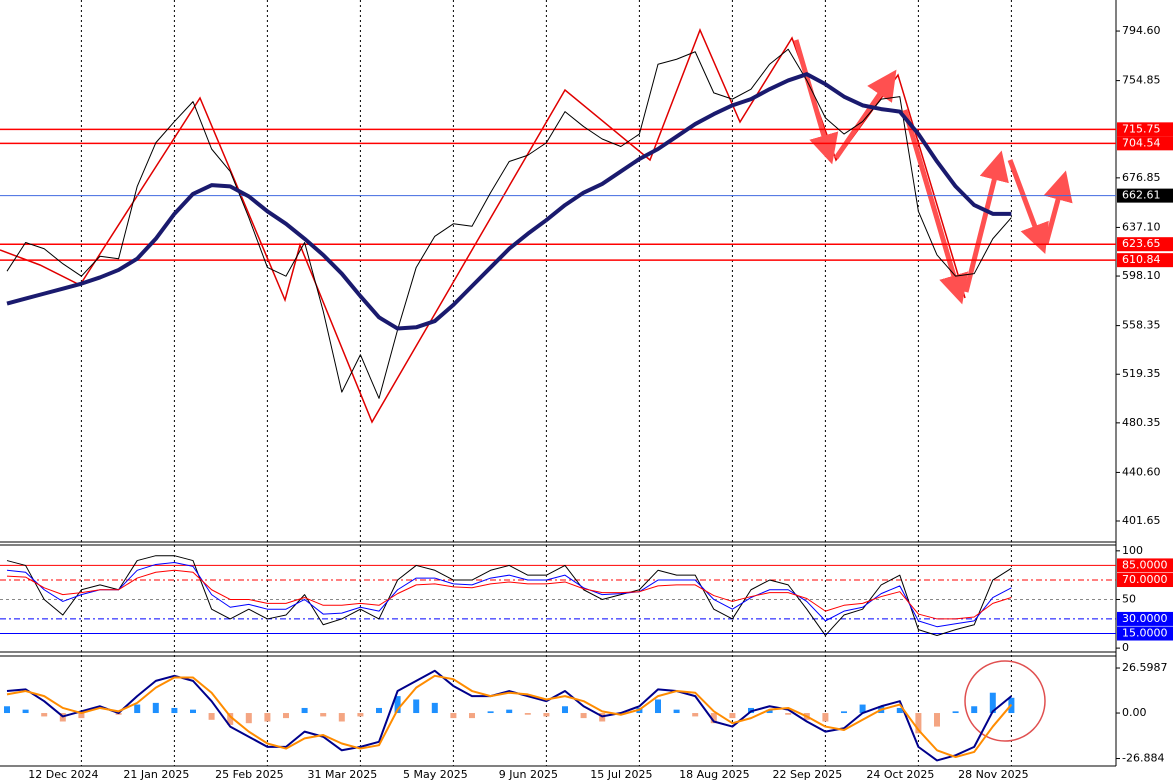  I want to click on level-label: 70.0000, so click(1145, 579).